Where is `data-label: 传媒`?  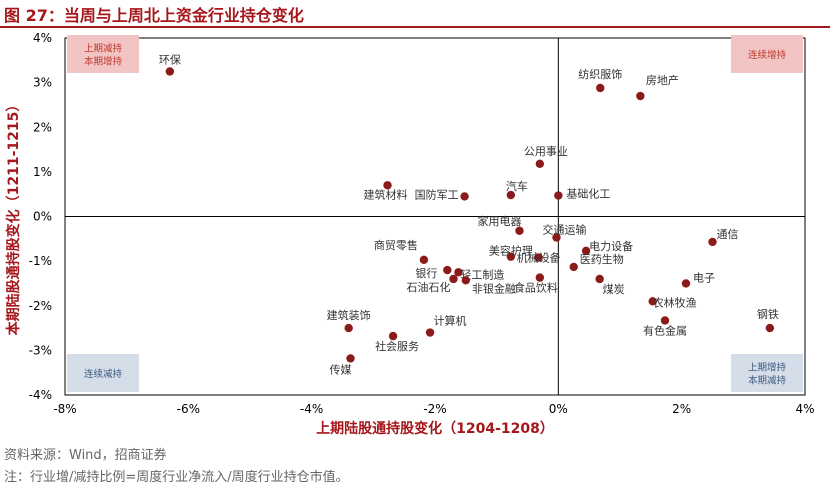 data-label: 传媒 is located at coordinates (341, 369).